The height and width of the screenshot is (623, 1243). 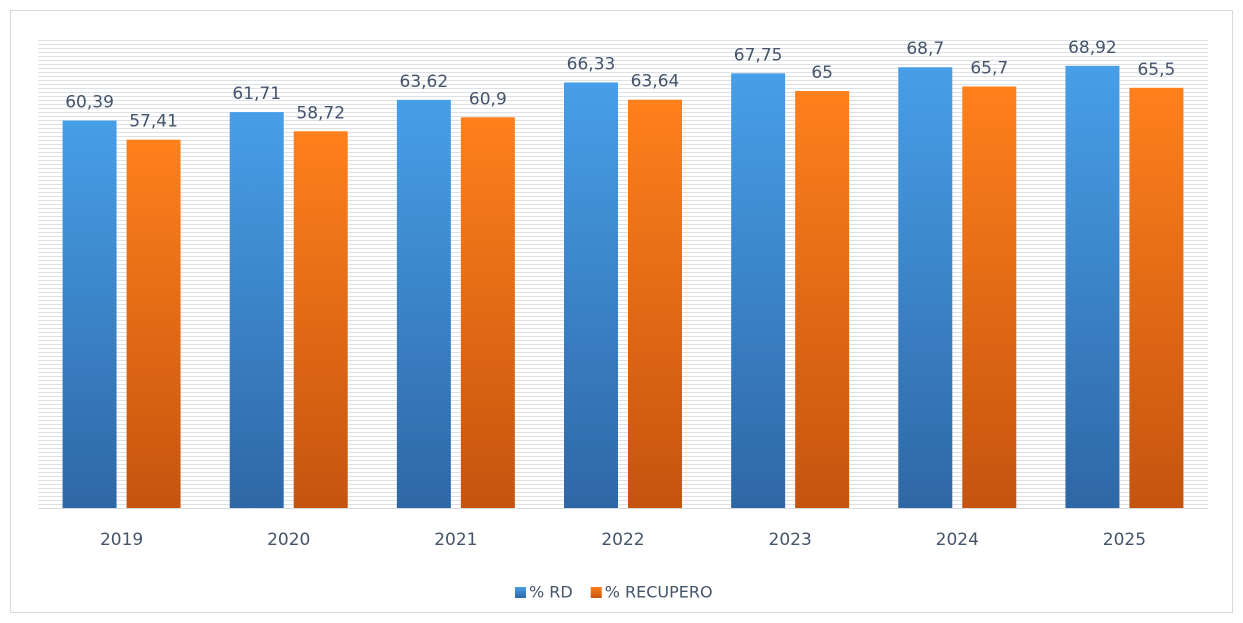 I want to click on data-label: 58,72, so click(x=320, y=113).